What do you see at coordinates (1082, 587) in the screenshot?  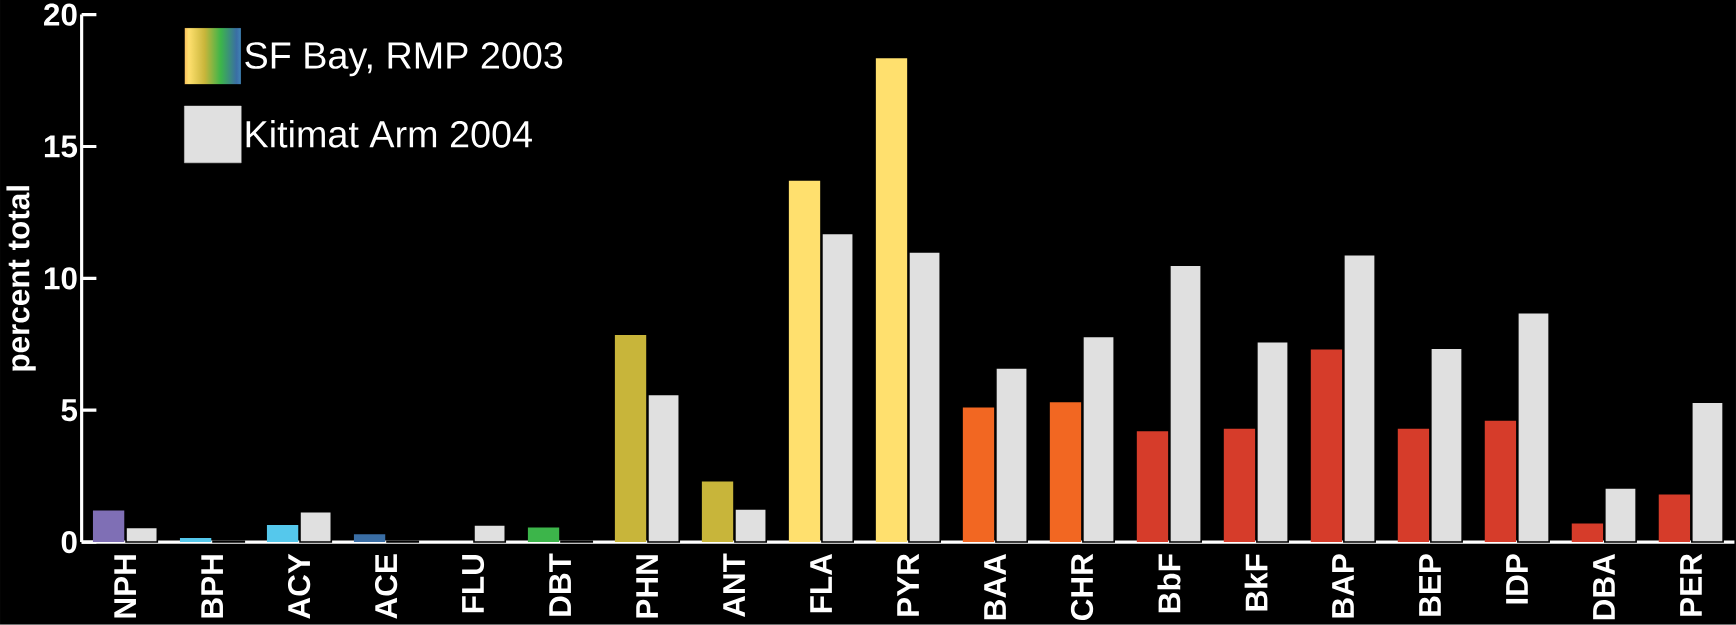 I see `x-tick-label: CHR` at bounding box center [1082, 587].